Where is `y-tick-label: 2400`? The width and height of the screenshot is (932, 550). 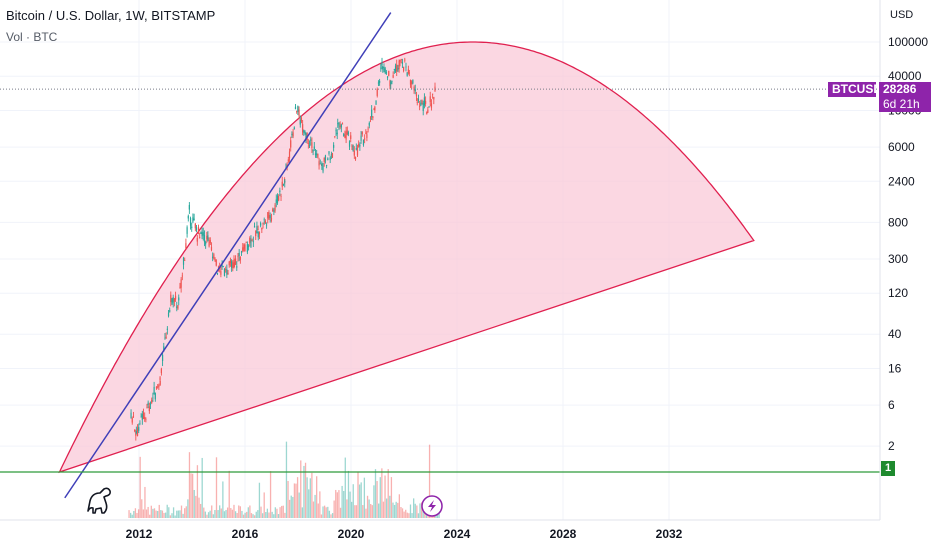 y-tick-label: 2400 is located at coordinates (901, 181).